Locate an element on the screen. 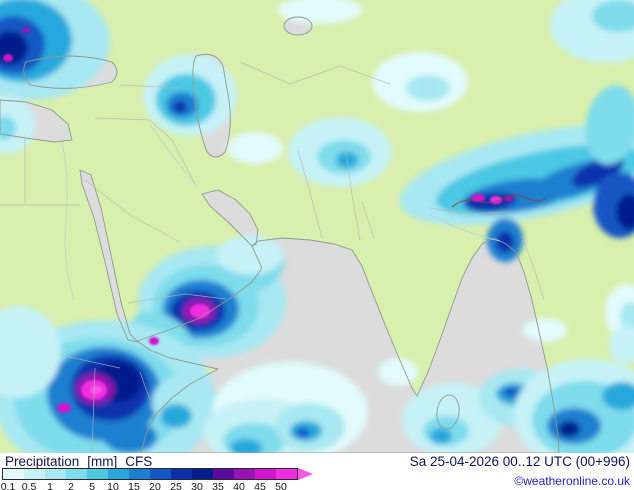 The image size is (634, 490). legend-tick-label: 15 is located at coordinates (134, 485).